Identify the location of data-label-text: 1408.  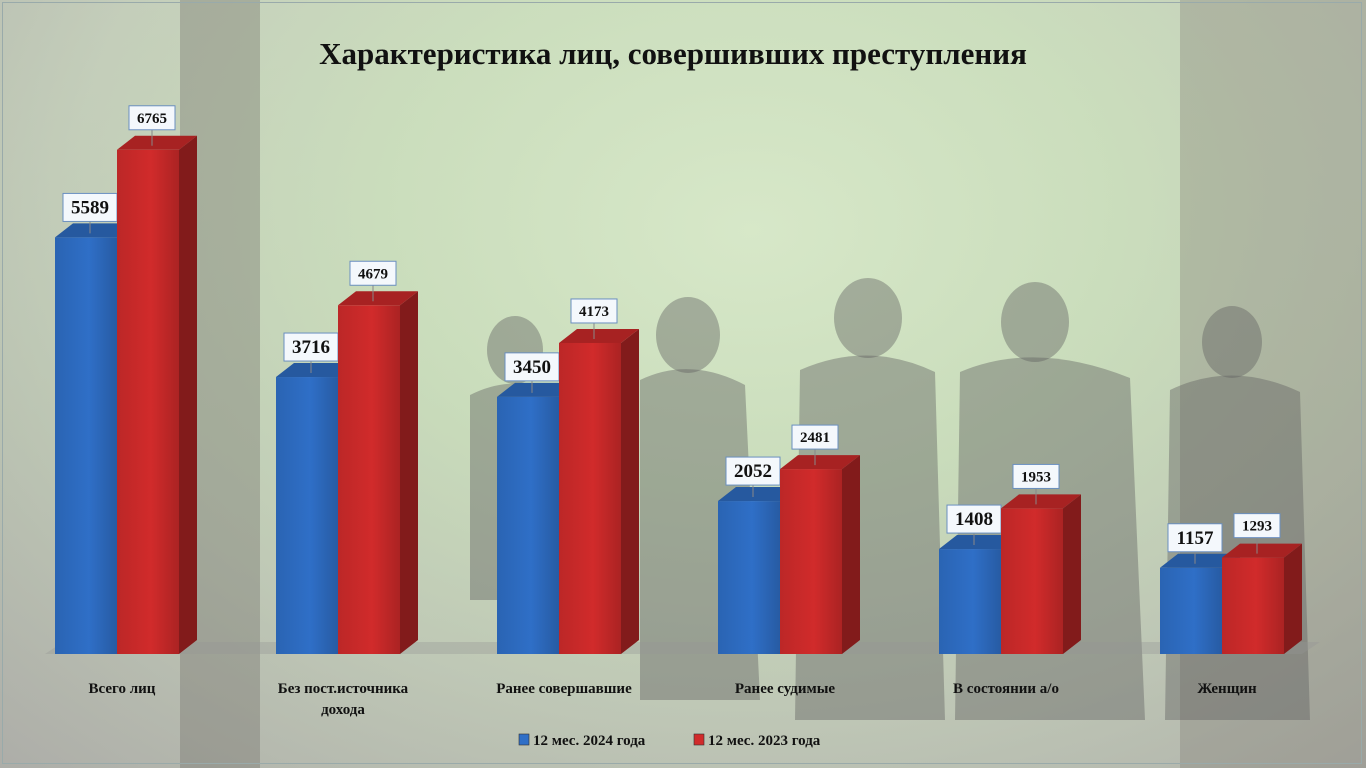
(974, 519).